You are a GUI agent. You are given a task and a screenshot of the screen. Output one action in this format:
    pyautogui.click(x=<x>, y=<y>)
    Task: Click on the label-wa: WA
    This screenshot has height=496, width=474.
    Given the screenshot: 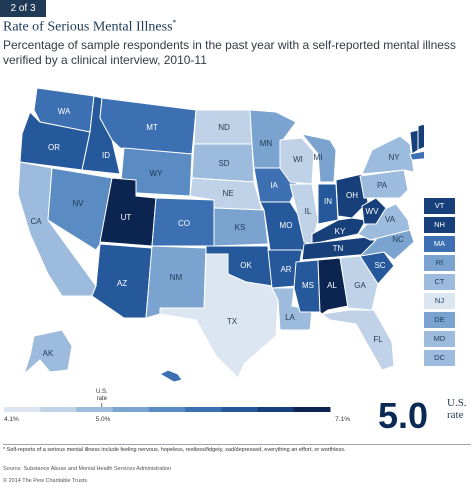 What is the action you would take?
    pyautogui.click(x=64, y=111)
    